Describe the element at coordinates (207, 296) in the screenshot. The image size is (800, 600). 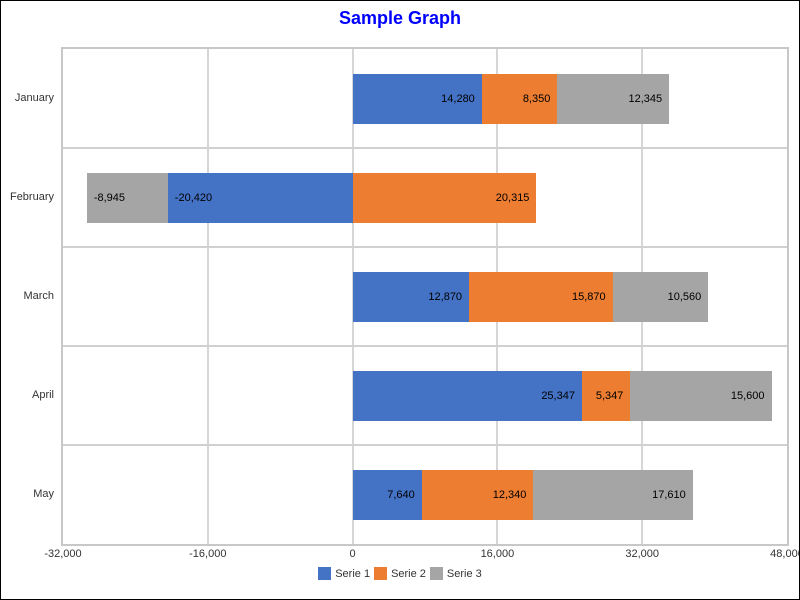
I see `gridline-vertical` at that location.